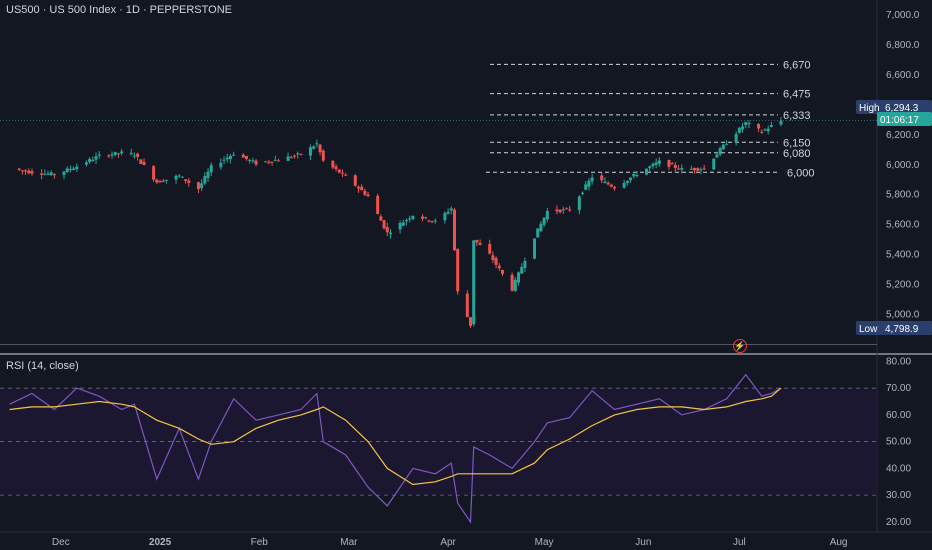 This screenshot has width=932, height=550. Describe the element at coordinates (899, 120) in the screenshot. I see `countdown-timer: 01:06:17` at that location.